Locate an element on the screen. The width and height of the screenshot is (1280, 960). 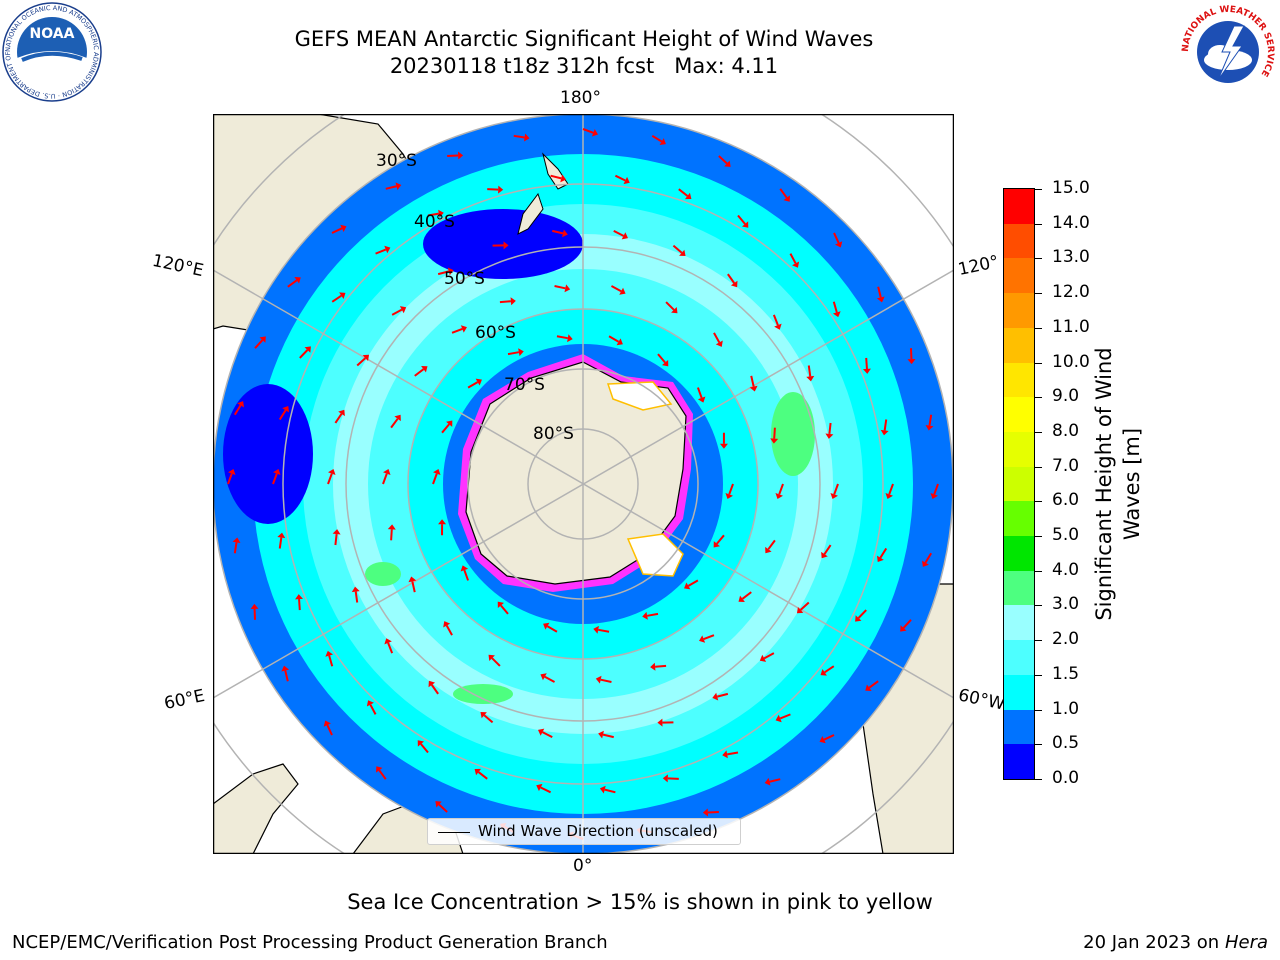
colorbar-tick-label: 11.0 is located at coordinates (1071, 326).